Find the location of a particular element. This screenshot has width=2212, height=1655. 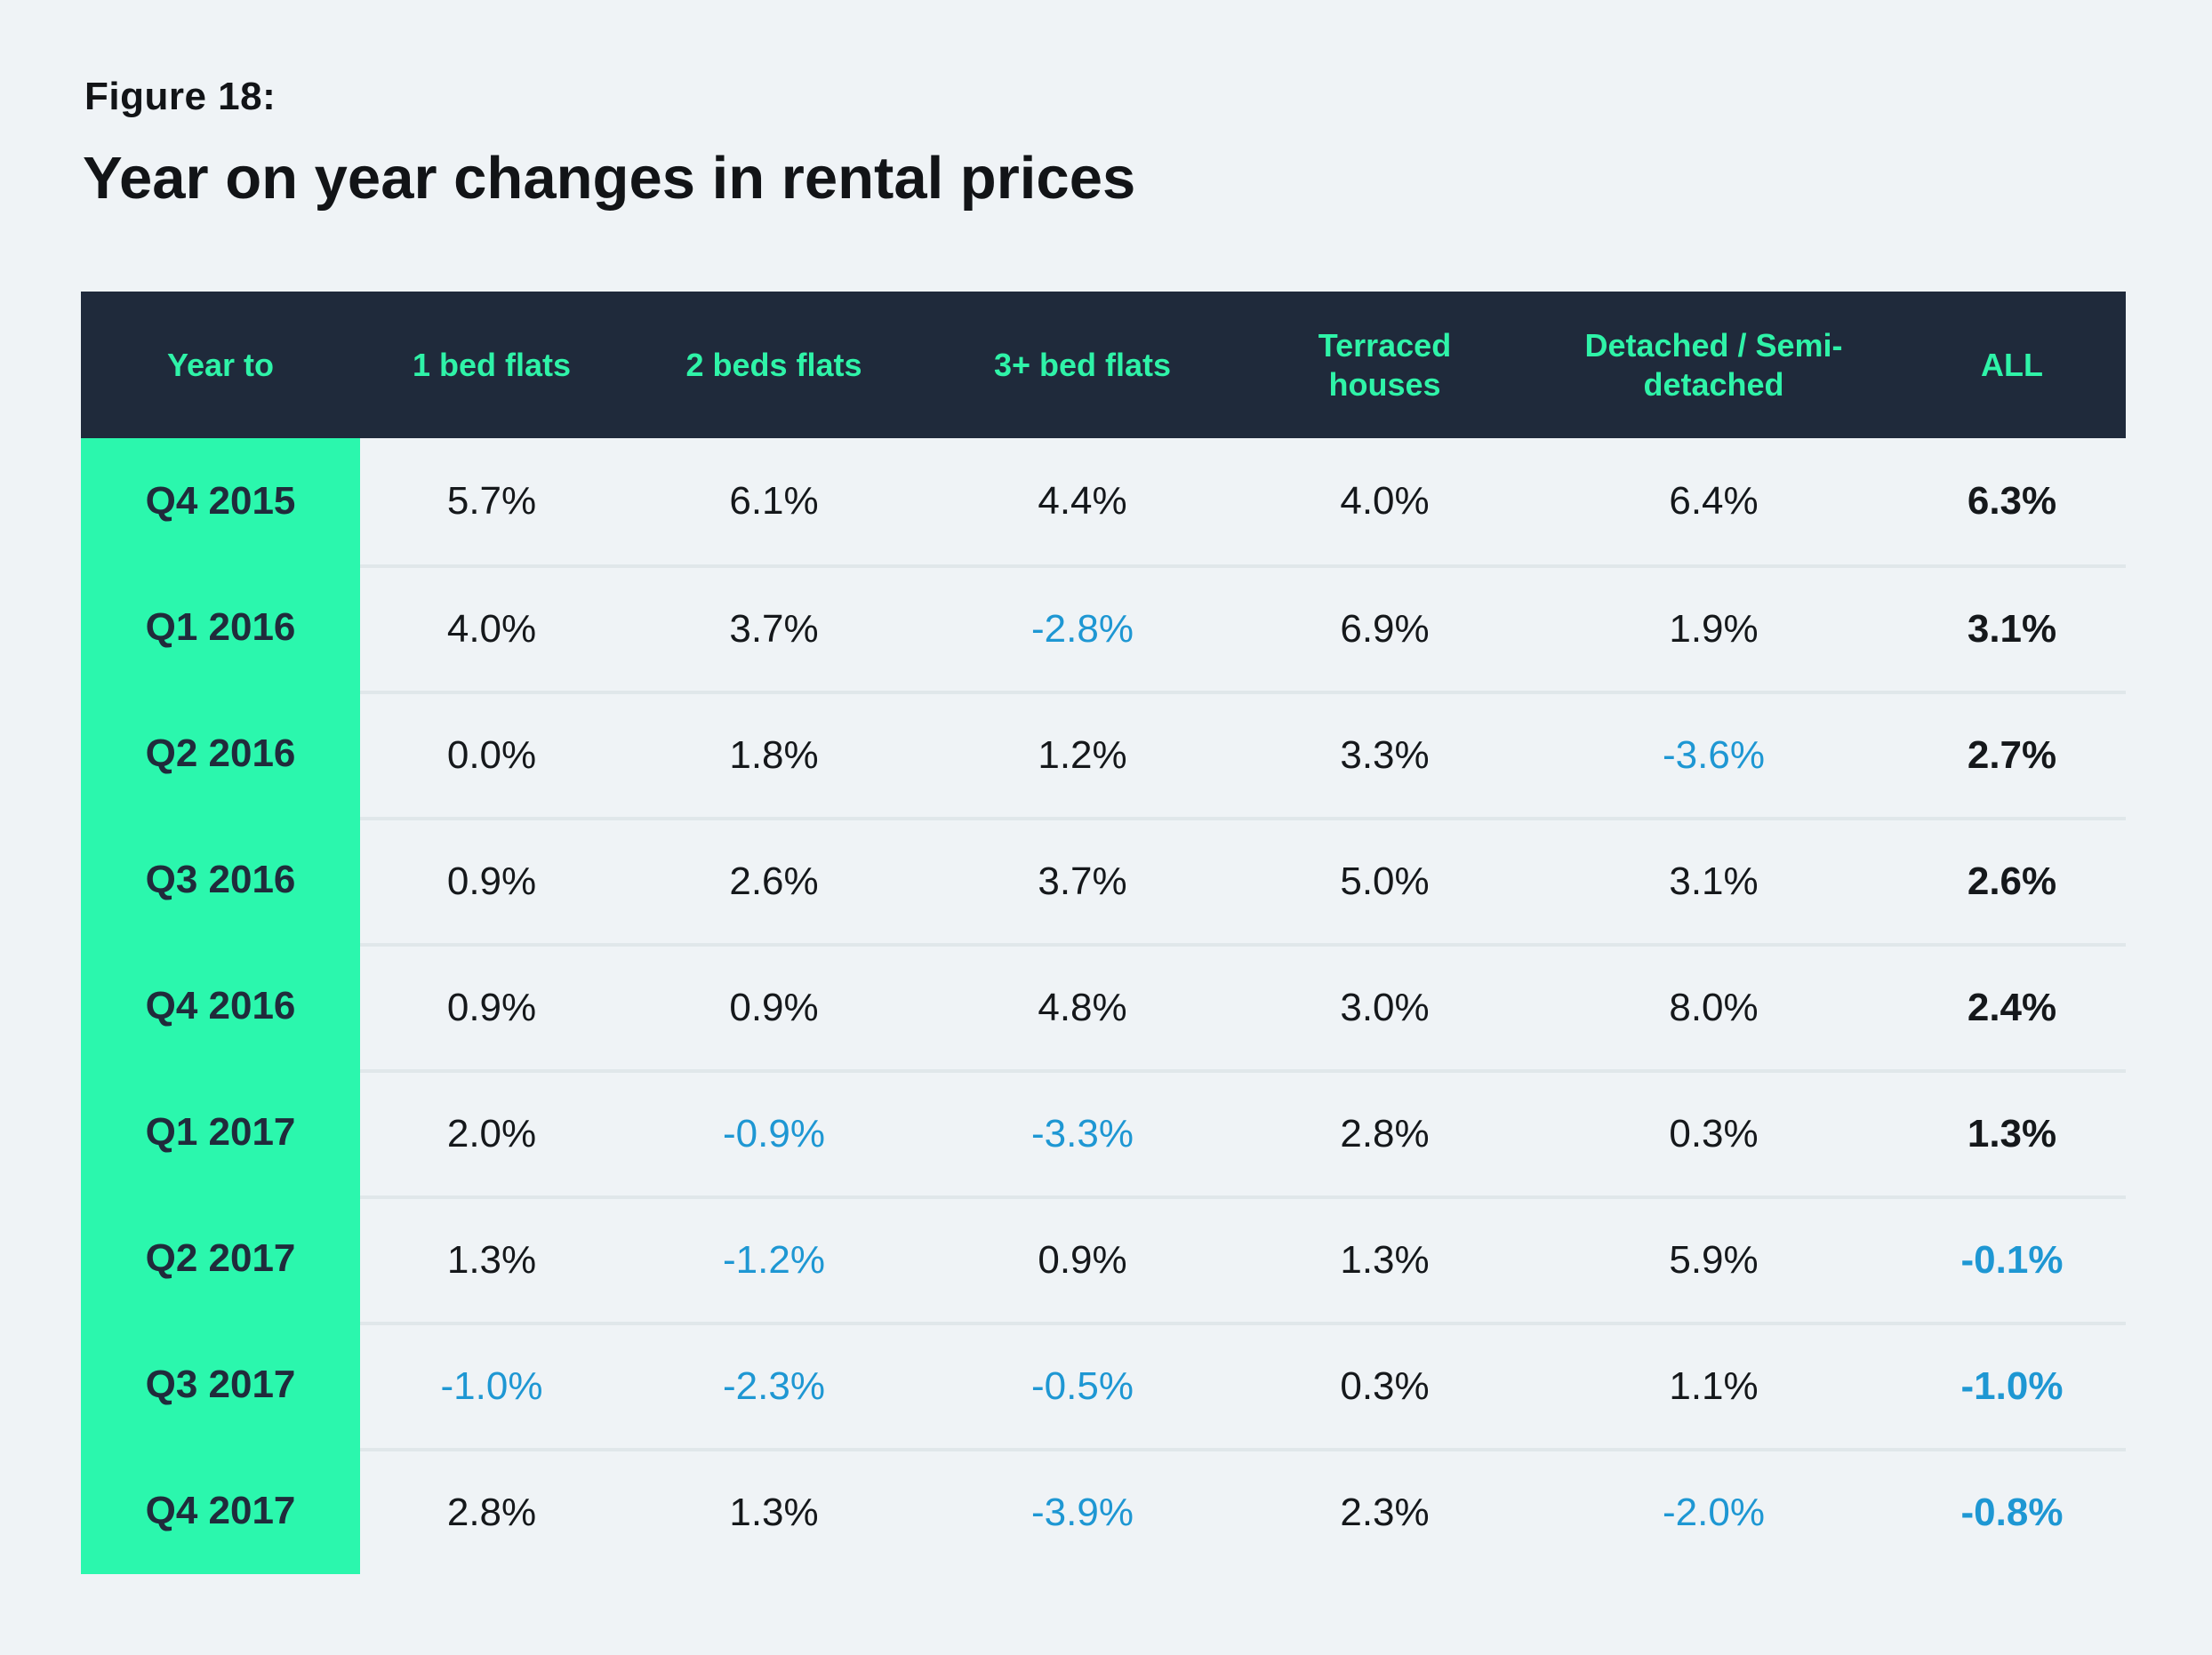

value-cell: 4.8% is located at coordinates (1082, 1006).